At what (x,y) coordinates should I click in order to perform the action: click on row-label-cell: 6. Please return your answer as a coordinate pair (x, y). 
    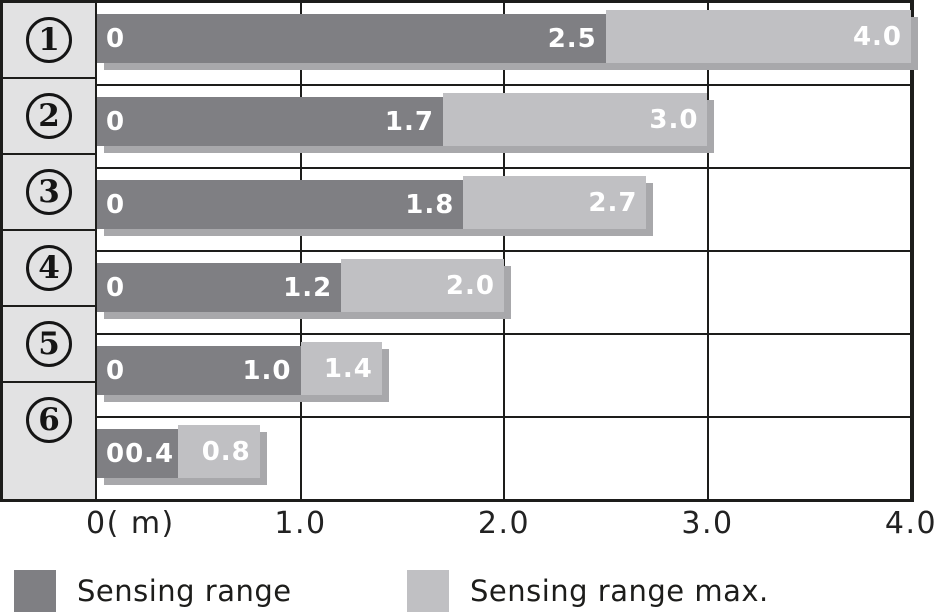
    Looking at the image, I should click on (49, 420).